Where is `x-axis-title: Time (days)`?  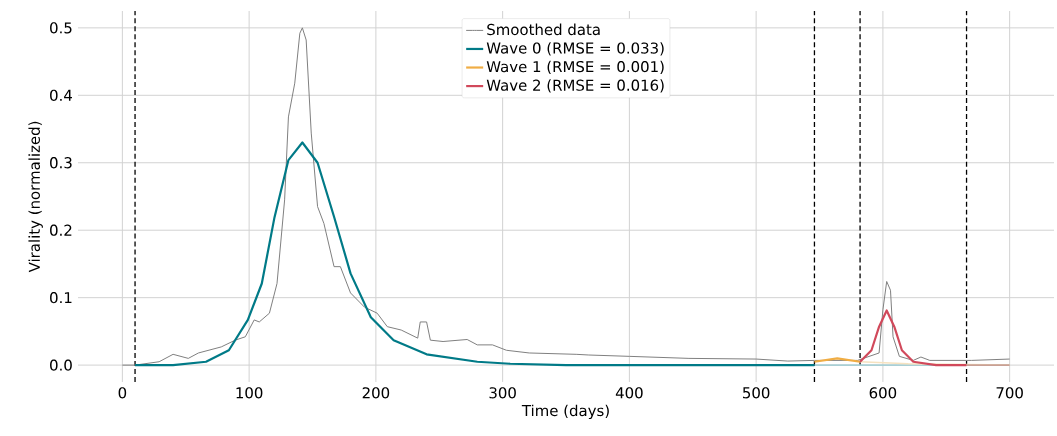
x-axis-title: Time (days) is located at coordinates (565, 412).